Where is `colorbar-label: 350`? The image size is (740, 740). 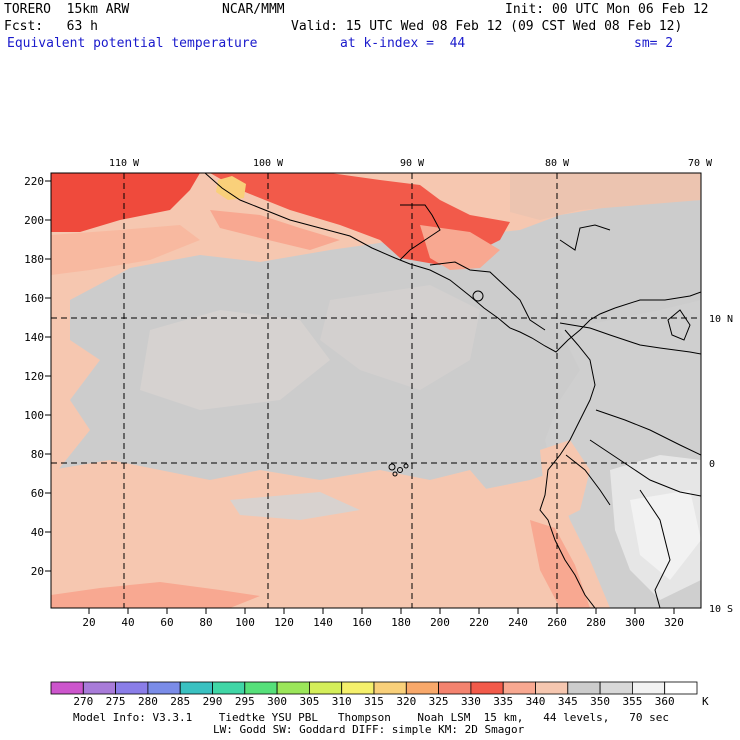
colorbar-label: 350 is located at coordinates (600, 701).